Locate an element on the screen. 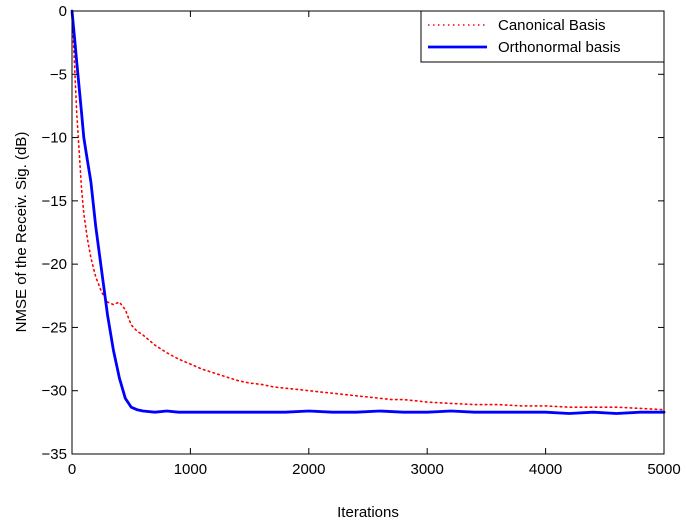  y-tick-label: −5 is located at coordinates (58, 74).